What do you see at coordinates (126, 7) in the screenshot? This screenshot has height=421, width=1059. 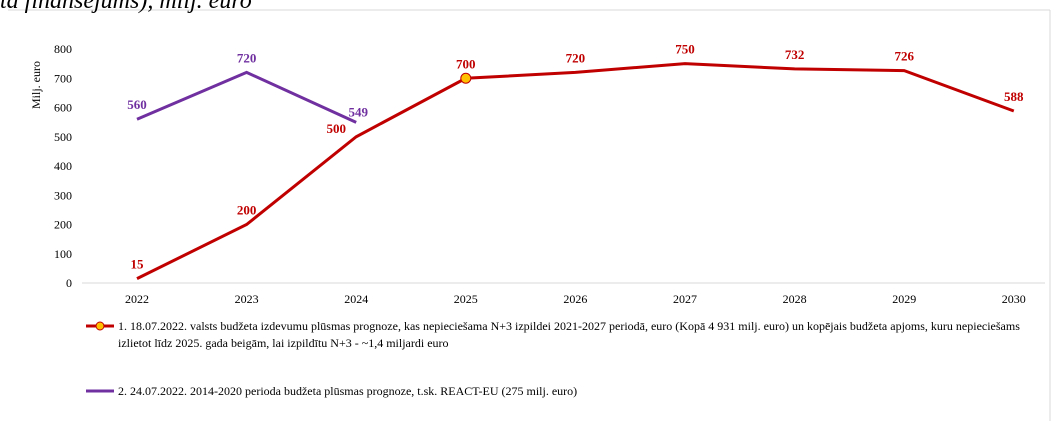 I see `chart-title: ta finansējums), milj. euro` at bounding box center [126, 7].